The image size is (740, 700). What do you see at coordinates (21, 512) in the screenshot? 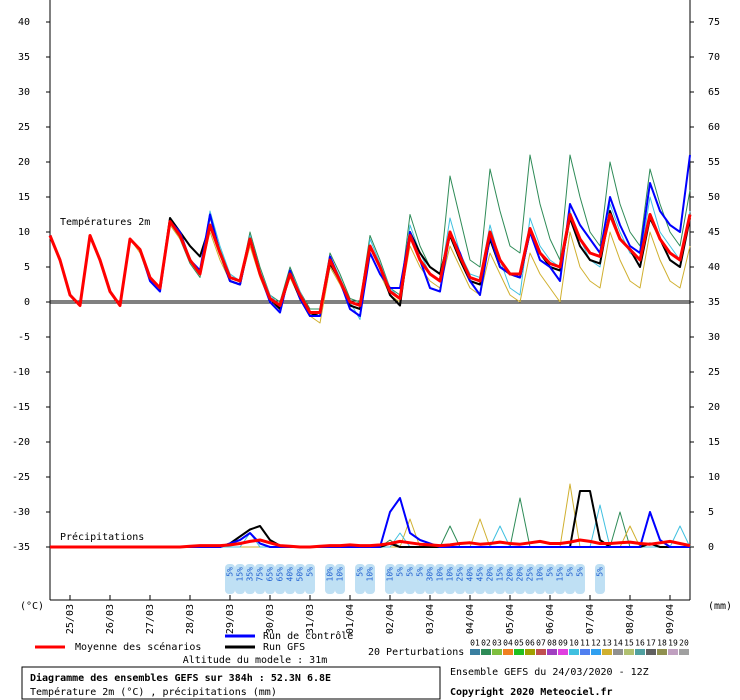
I see `y-tick-label: -30` at bounding box center [21, 512].